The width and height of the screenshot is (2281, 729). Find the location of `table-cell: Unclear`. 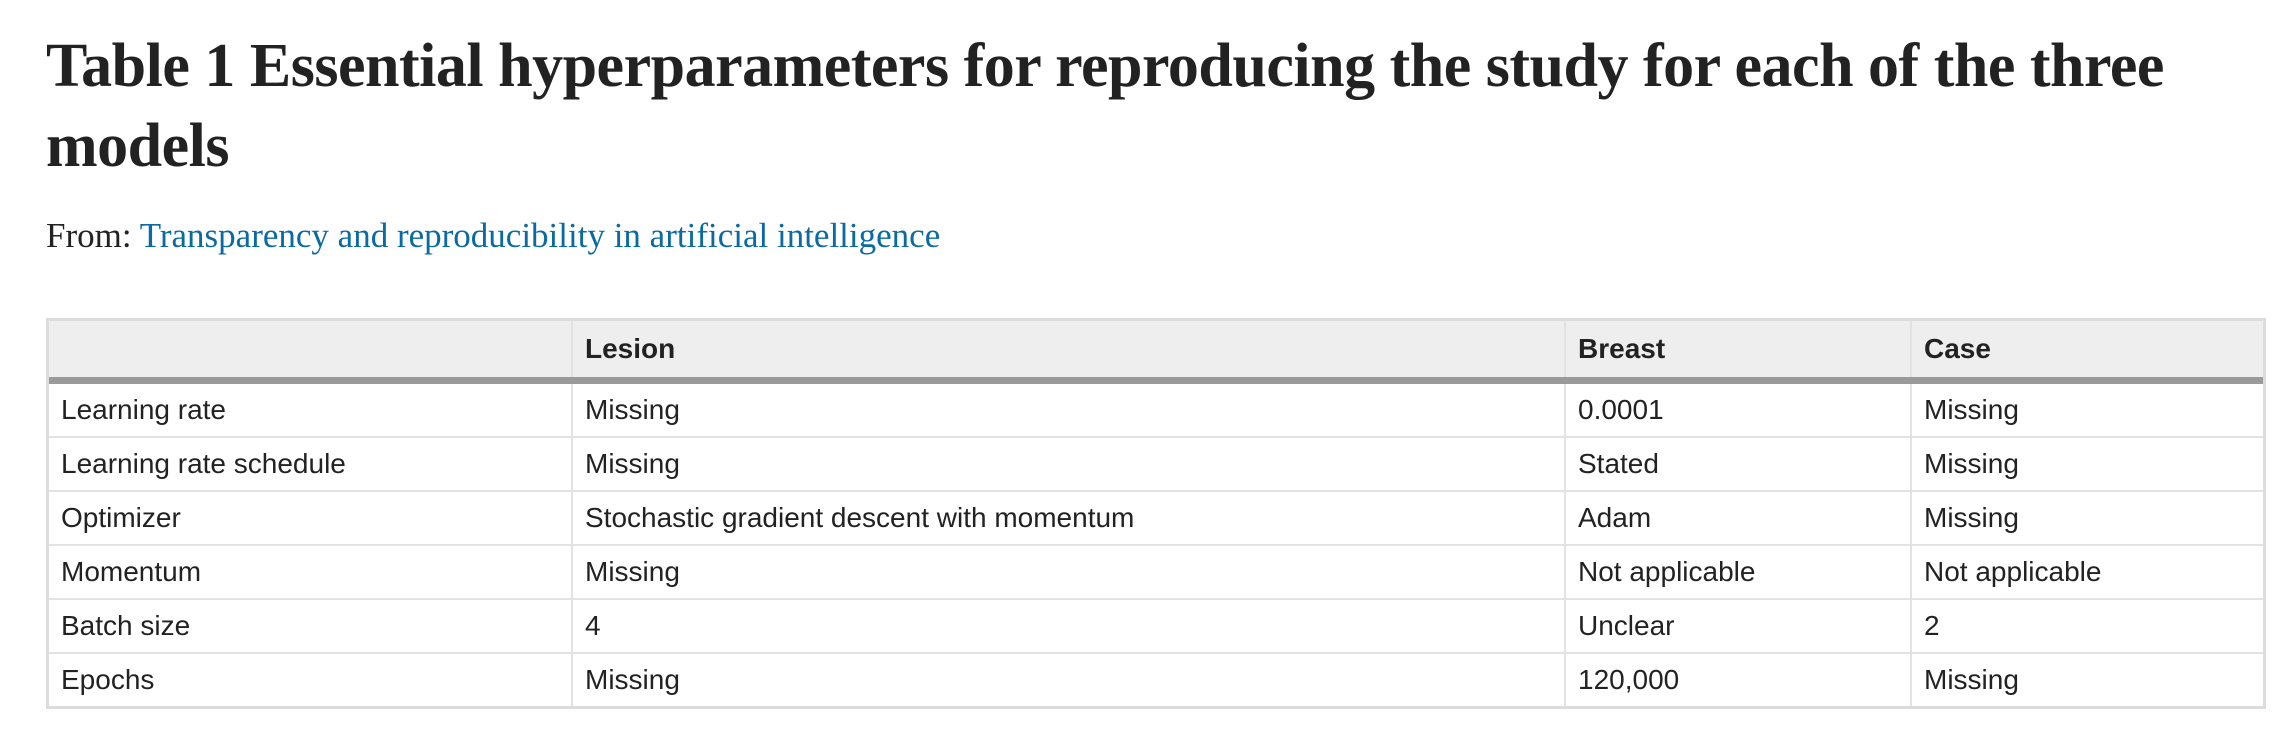

table-cell: Unclear is located at coordinates (1737, 625).